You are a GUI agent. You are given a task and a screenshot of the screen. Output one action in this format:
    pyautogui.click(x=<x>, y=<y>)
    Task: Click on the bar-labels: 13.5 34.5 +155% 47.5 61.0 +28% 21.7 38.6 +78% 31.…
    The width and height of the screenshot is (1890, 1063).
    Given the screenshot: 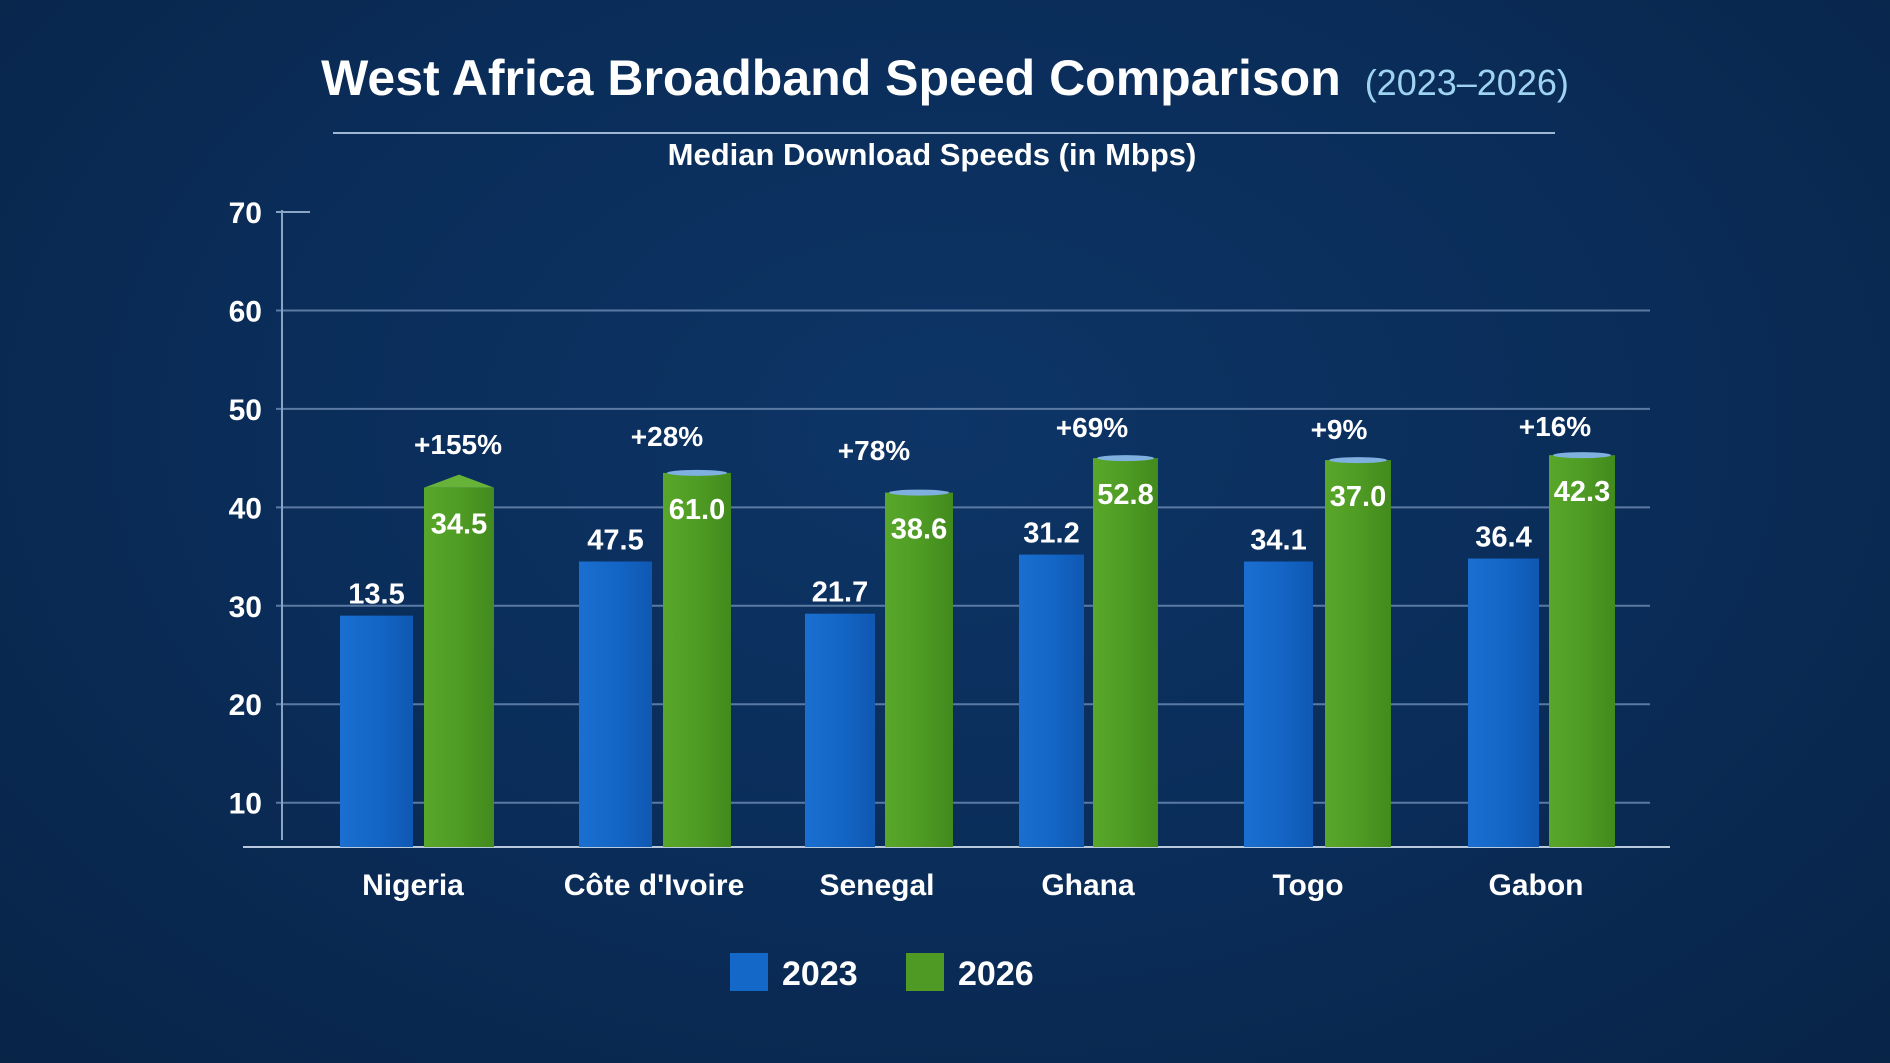 What is the action you would take?
    pyautogui.click(x=979, y=511)
    